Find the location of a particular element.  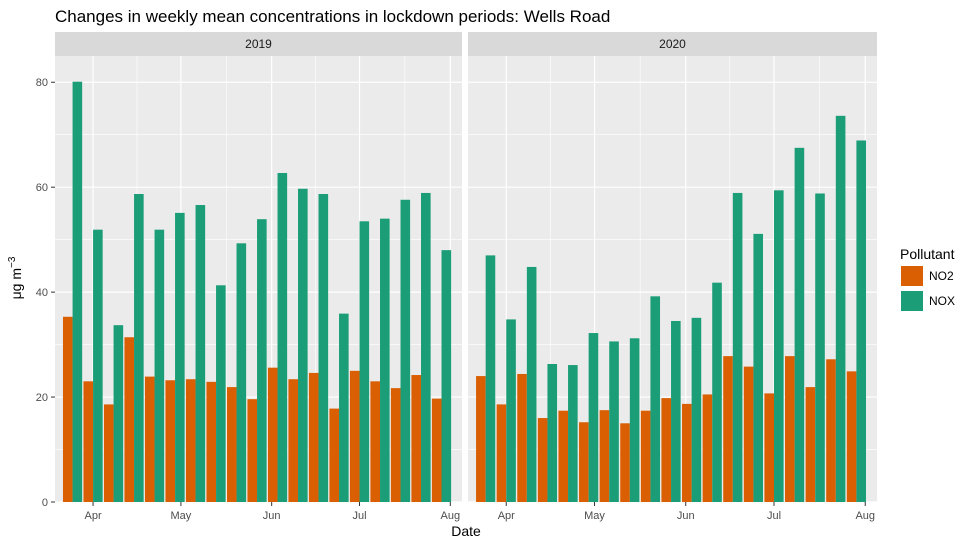

facet-strip-label: 2019 is located at coordinates (258, 44).